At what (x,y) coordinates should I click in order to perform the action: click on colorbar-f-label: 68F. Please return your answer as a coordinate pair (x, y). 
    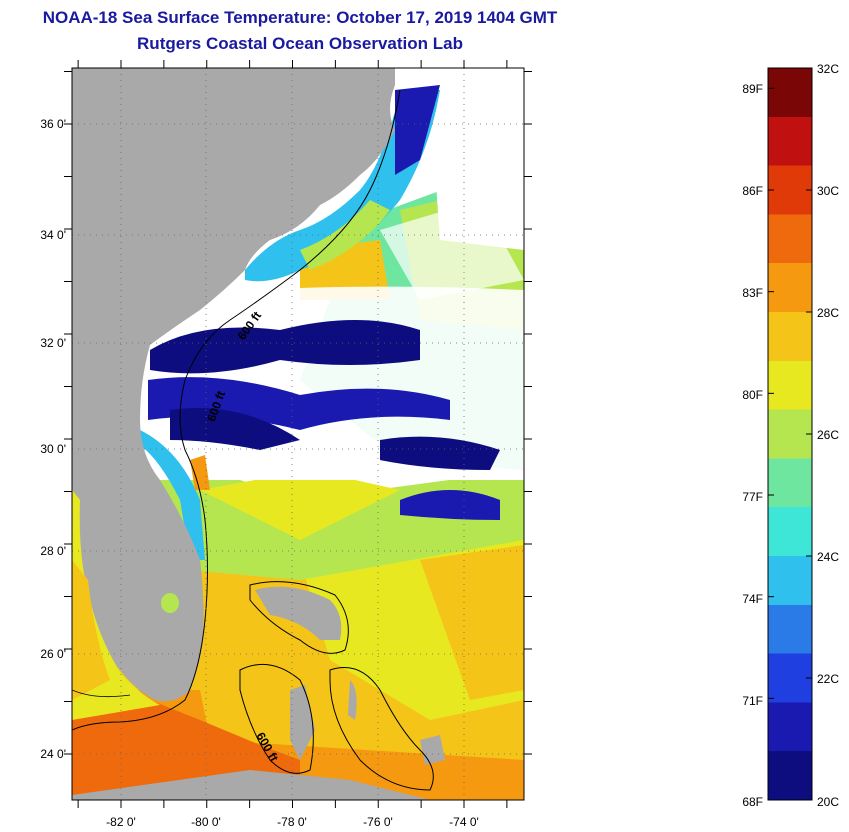
    Looking at the image, I should click on (752, 802).